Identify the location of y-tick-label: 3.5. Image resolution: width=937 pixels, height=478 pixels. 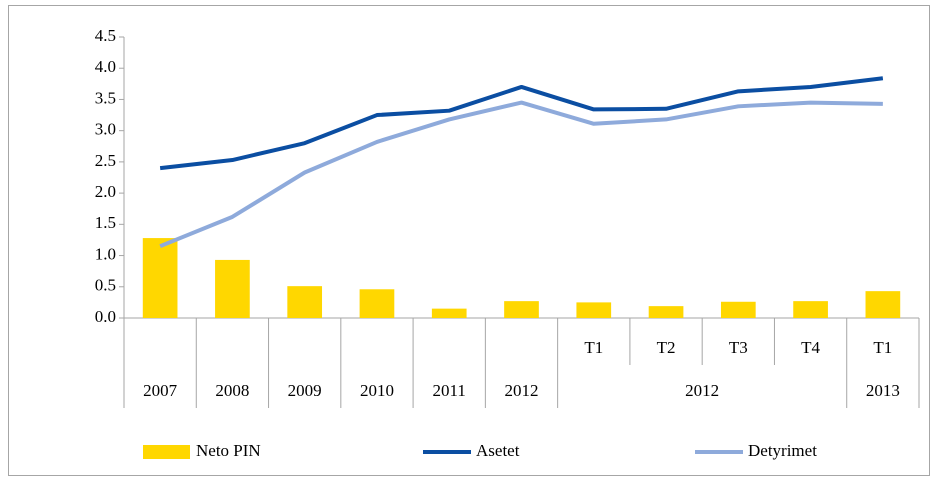
(105, 97).